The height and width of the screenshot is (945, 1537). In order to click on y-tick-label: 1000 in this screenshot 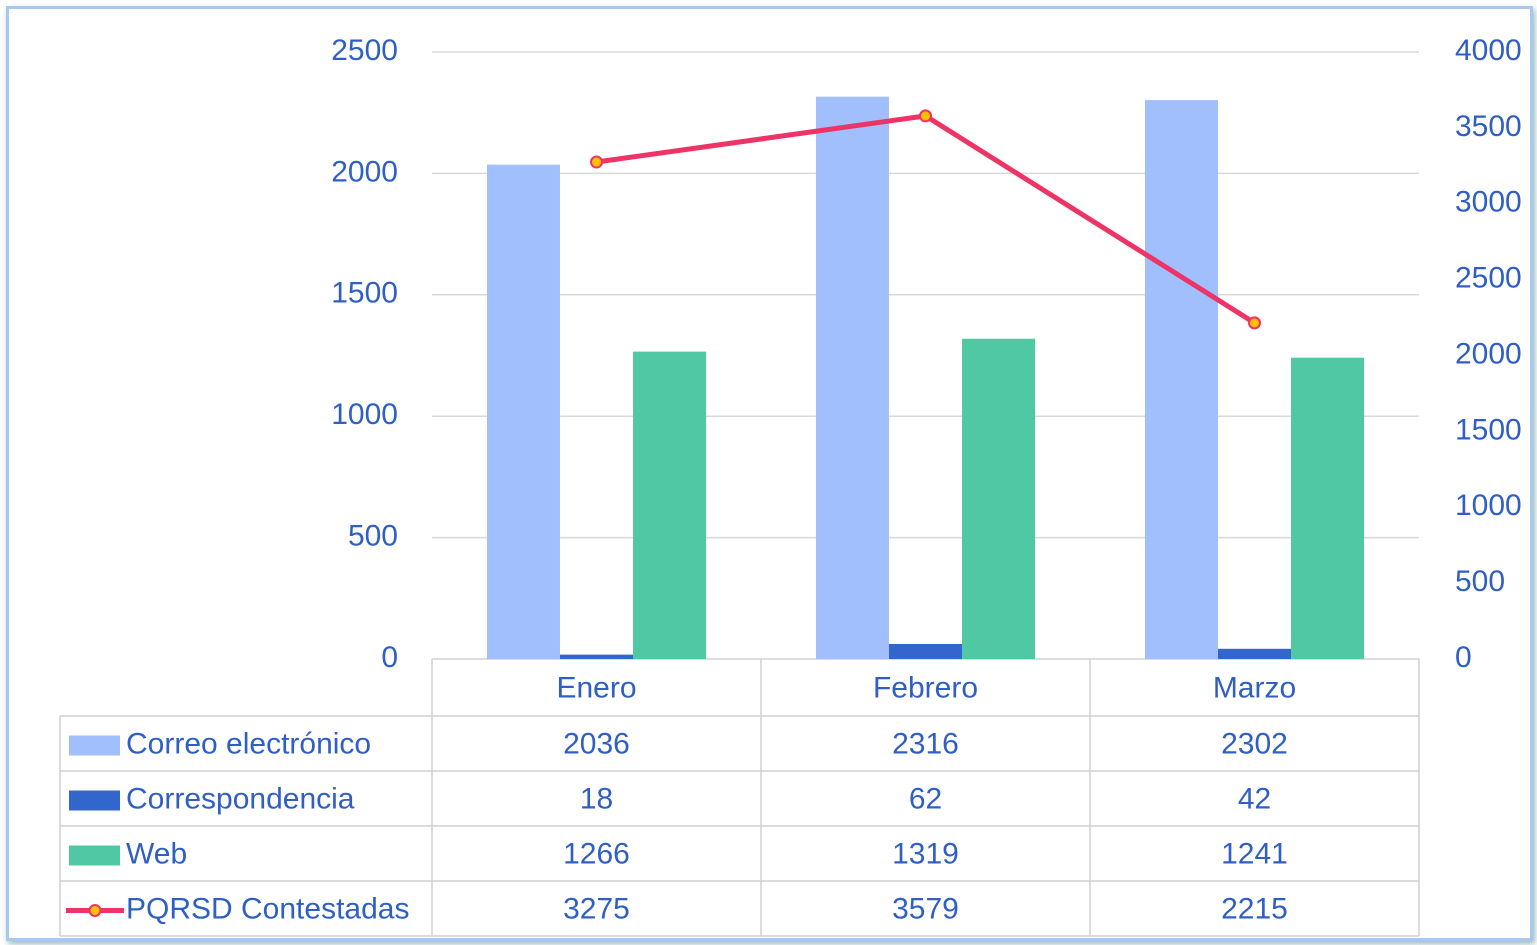, I will do `click(364, 414)`.